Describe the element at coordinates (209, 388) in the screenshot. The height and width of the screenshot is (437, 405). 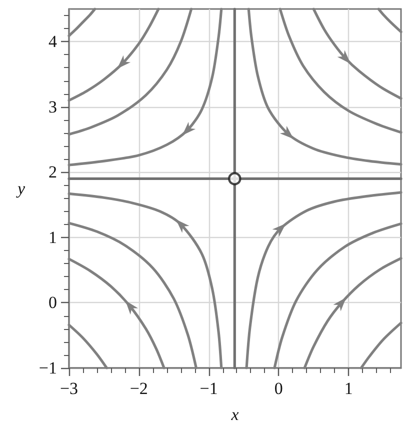
I see `x-tick-label: −1` at that location.